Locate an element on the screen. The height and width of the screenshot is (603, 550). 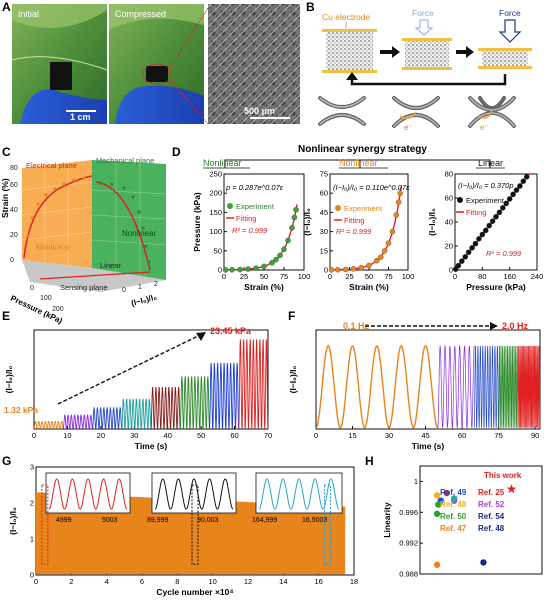
panel-letter-g: G is located at coordinates (6, 461).